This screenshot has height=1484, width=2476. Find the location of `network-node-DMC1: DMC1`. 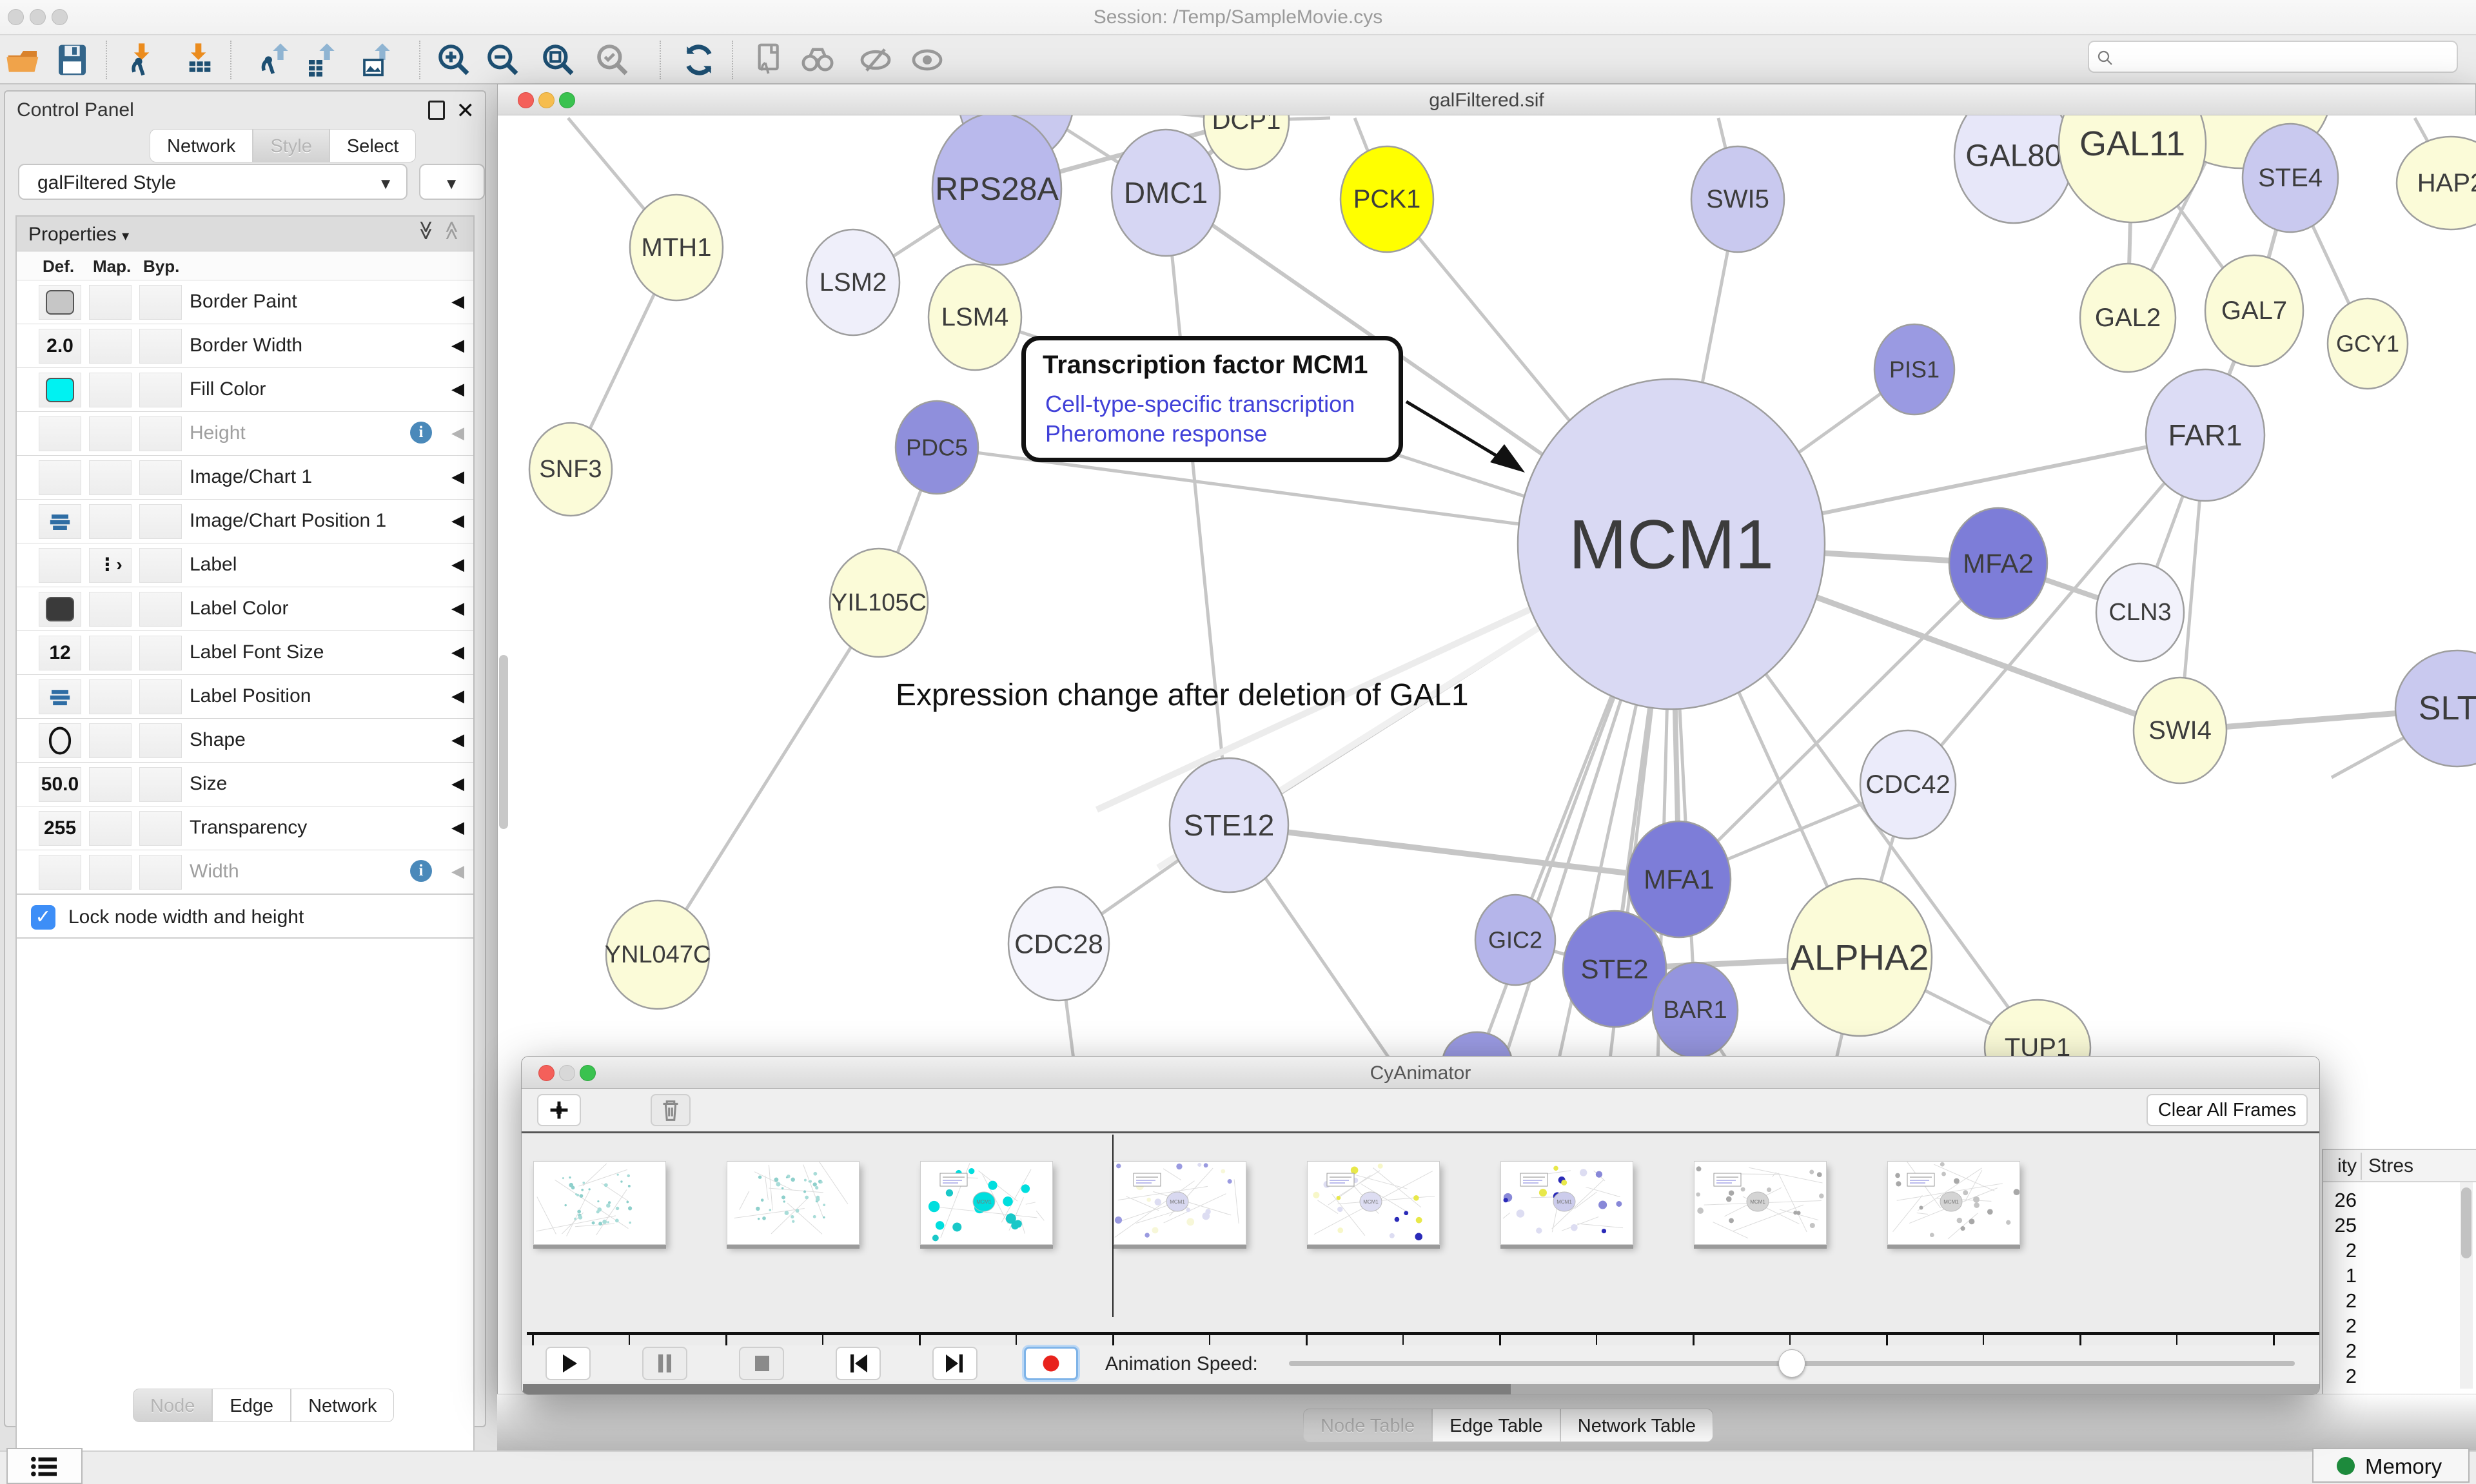

network-node-DMC1: DMC1 is located at coordinates (1165, 192).